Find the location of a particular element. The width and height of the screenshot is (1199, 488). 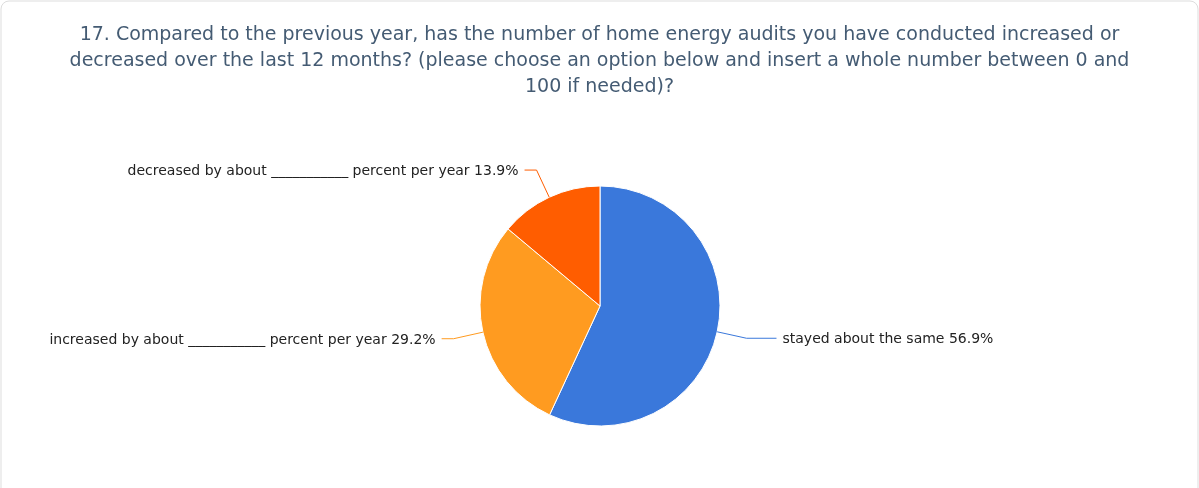

chart-title: 17. Compared to the previous year, has the number of home energy audits you have conducted increased or decreased over the last 12 months? (please choose an option below and insert a whole number between 0 and 100 if needed)? is located at coordinates (599, 59).